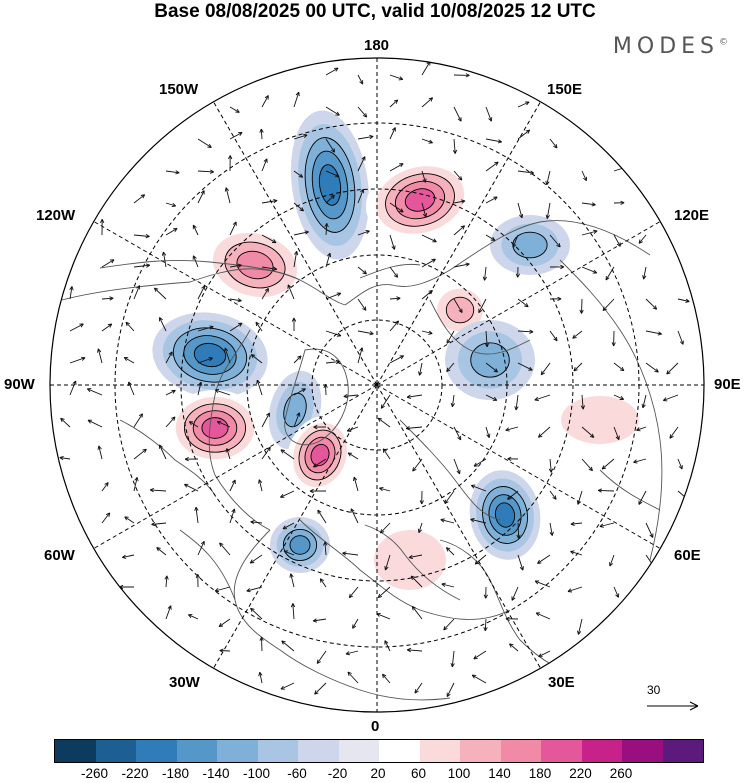 The height and width of the screenshot is (783, 750). I want to click on colorbar-swatch, so click(318, 751).